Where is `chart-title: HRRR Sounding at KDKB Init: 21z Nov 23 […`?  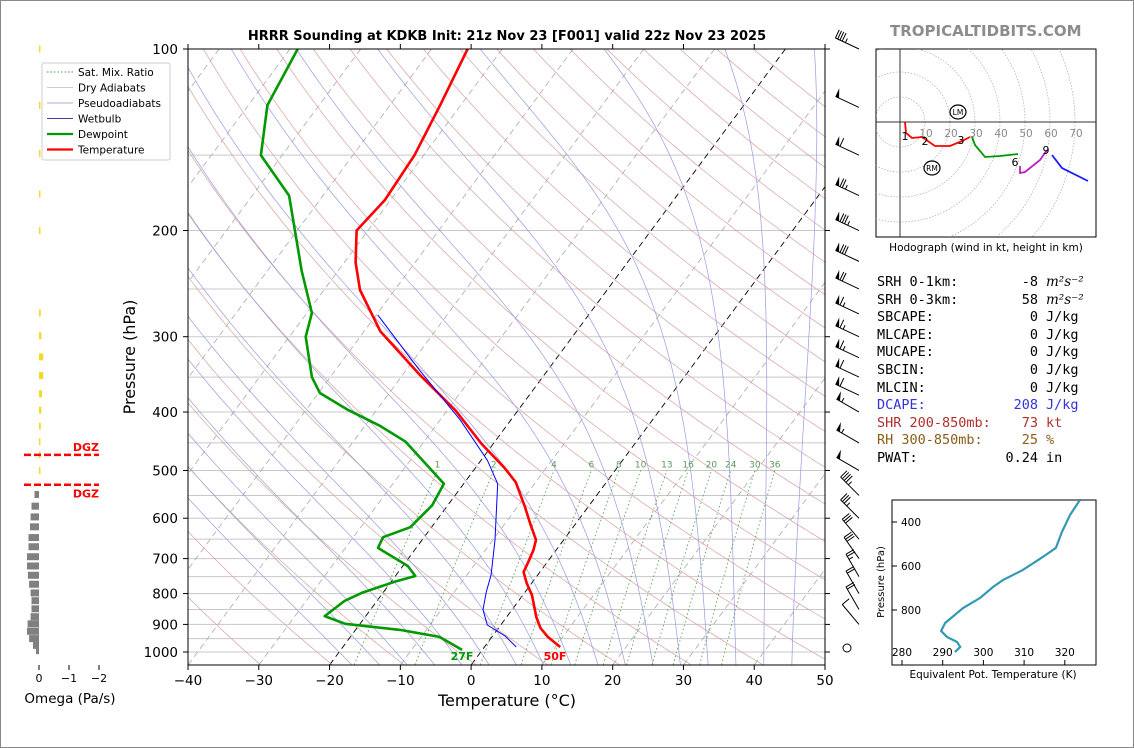
chart-title: HRRR Sounding at KDKB Init: 21z Nov 23 [… is located at coordinates (507, 36).